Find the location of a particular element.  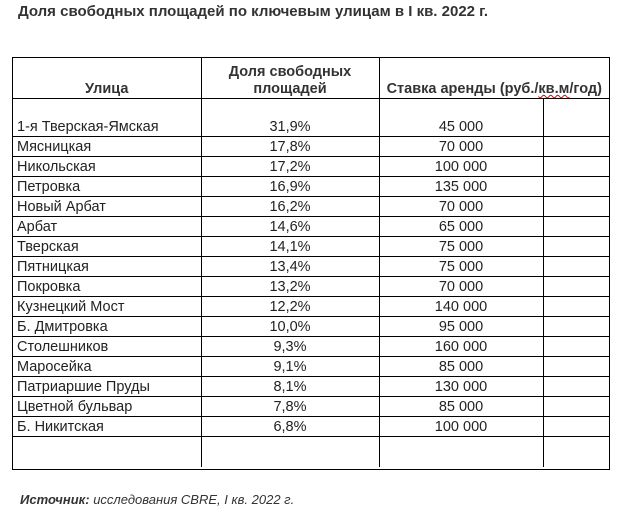

table-row: Пятницкая 13,4% 75 000 is located at coordinates (311, 266).